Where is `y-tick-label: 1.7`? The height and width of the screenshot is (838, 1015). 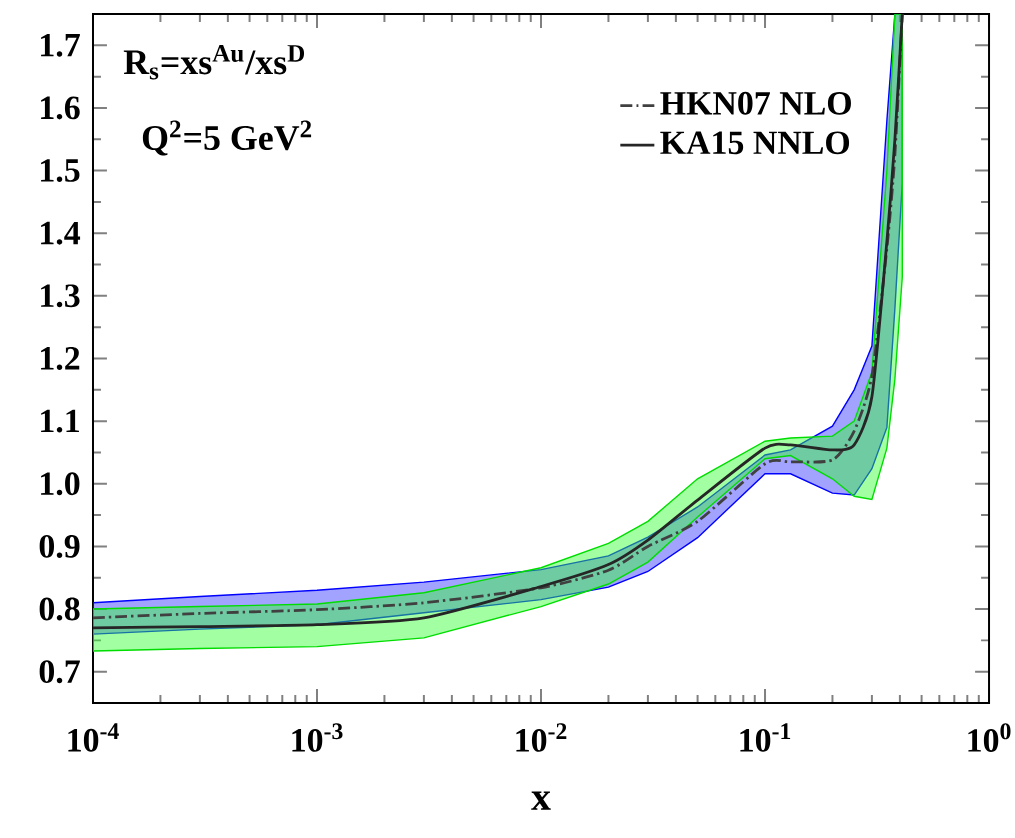
y-tick-label: 1.7 is located at coordinates (60, 45).